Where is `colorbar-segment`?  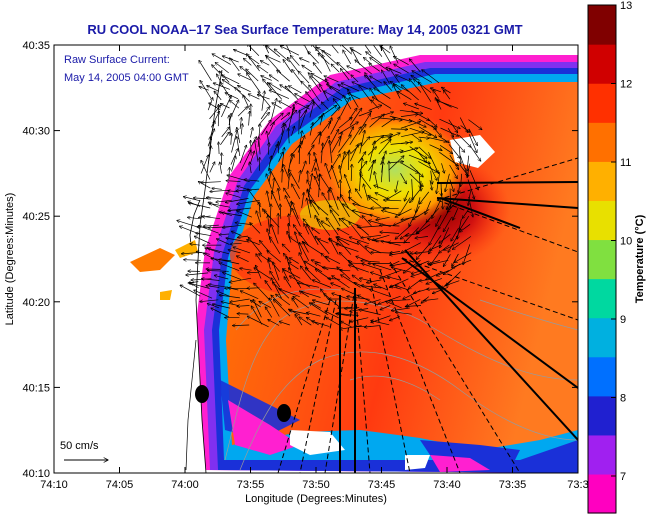
colorbar-segment is located at coordinates (602, 259).